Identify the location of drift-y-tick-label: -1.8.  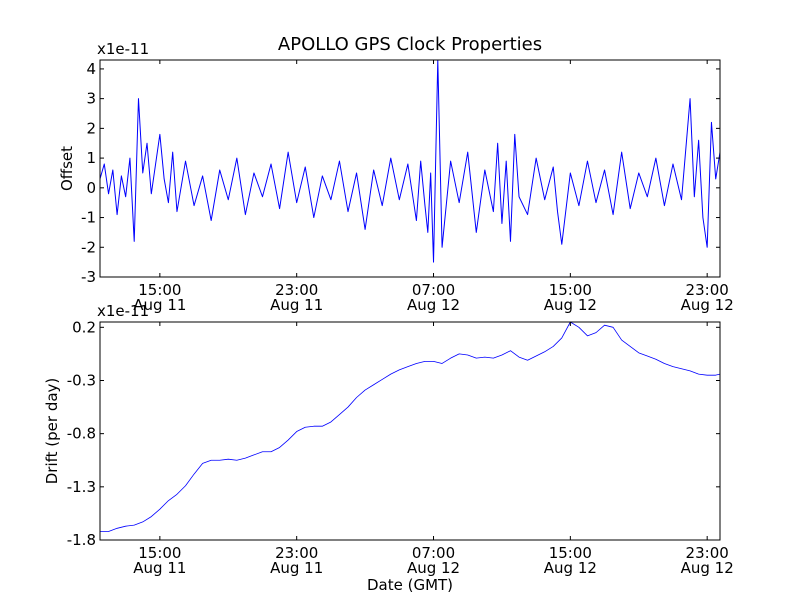
(81, 540).